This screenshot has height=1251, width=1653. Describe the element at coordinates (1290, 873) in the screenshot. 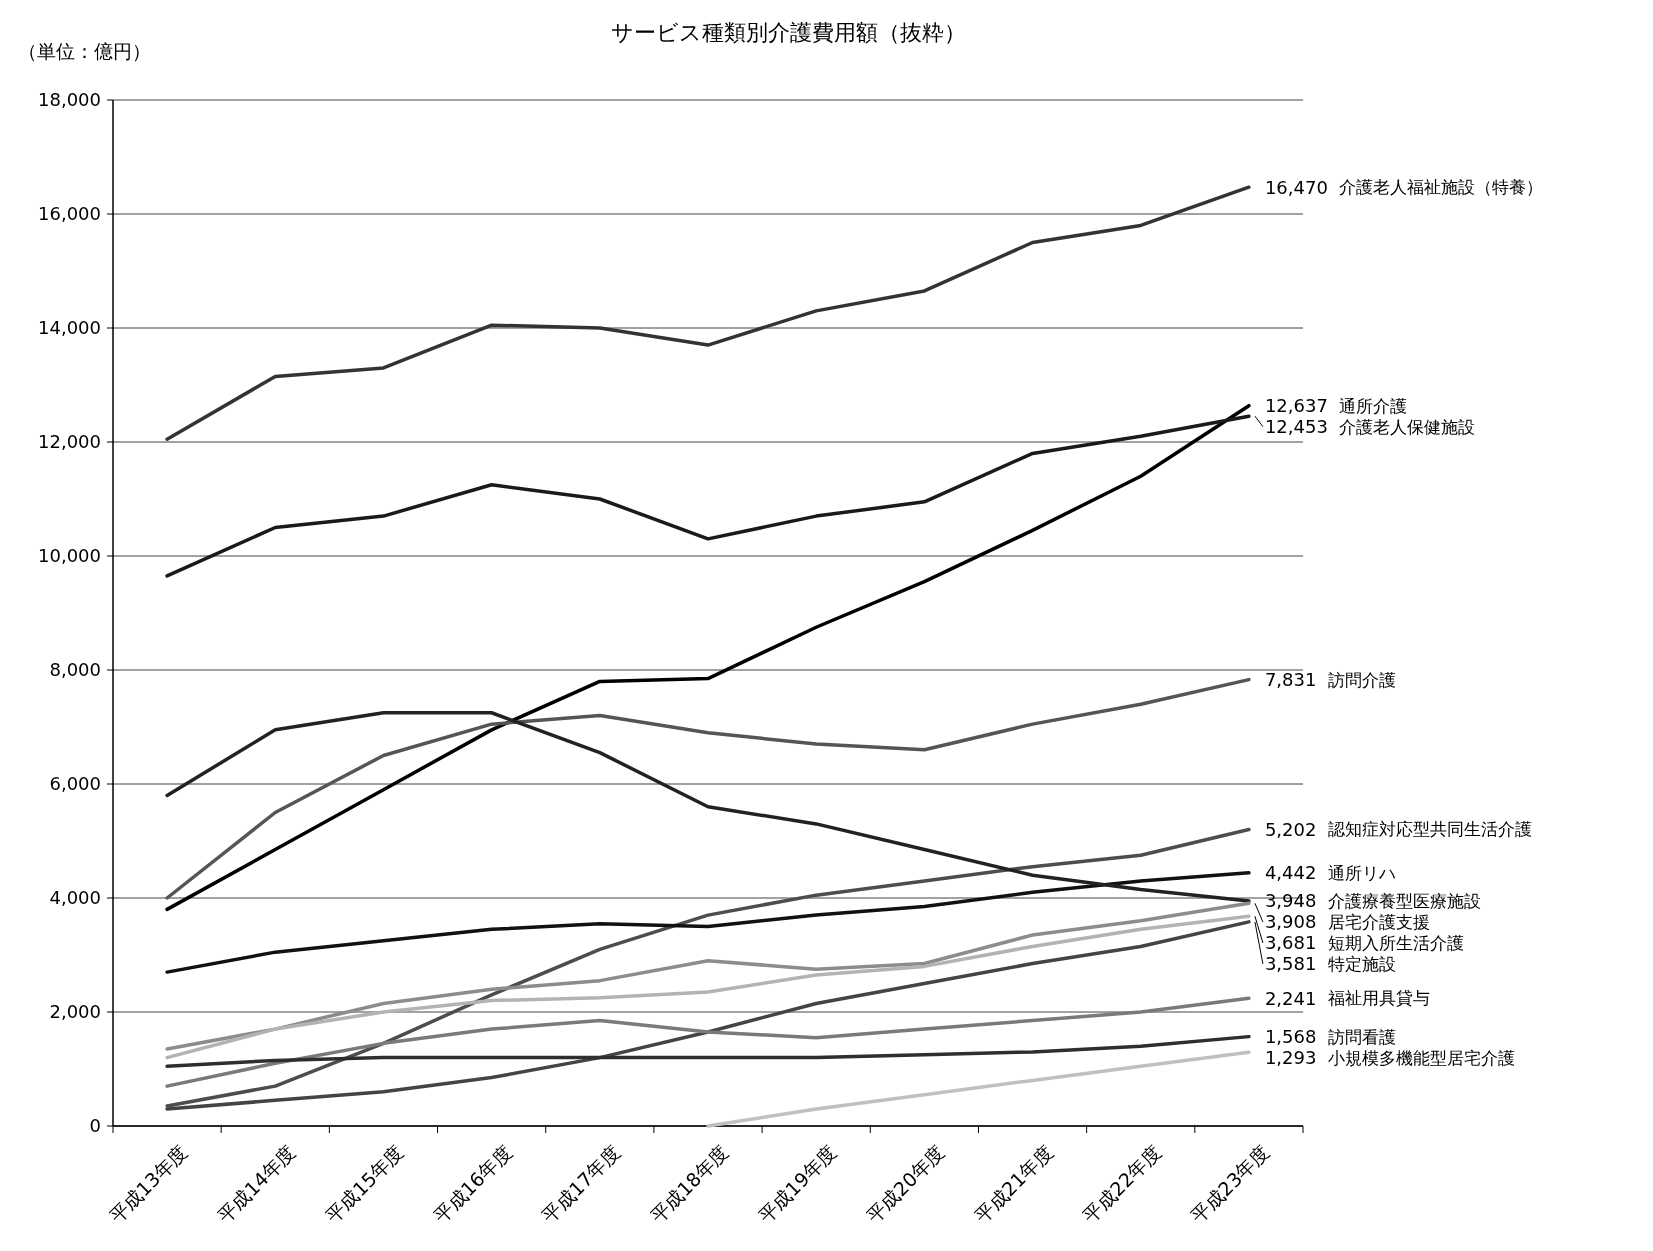

I see `data-label: 4,442` at that location.